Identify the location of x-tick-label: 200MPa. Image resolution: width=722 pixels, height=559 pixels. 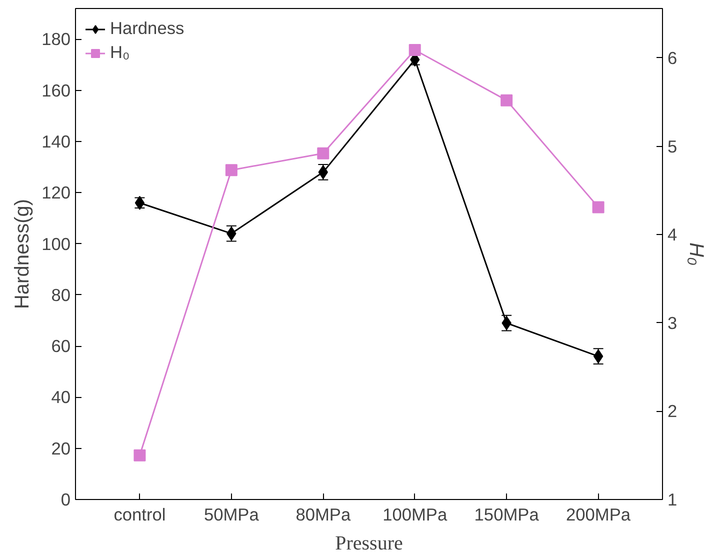
(598, 514).